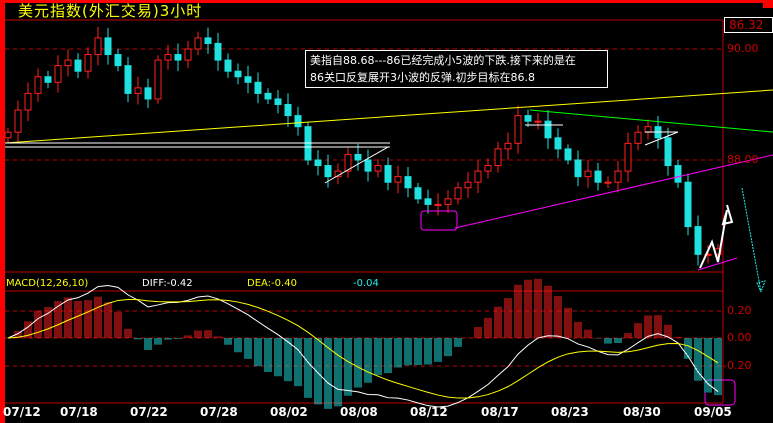 The width and height of the screenshot is (773, 423). What do you see at coordinates (272, 283) in the screenshot?
I see `dea-value: DEA:-0.40` at bounding box center [272, 283].